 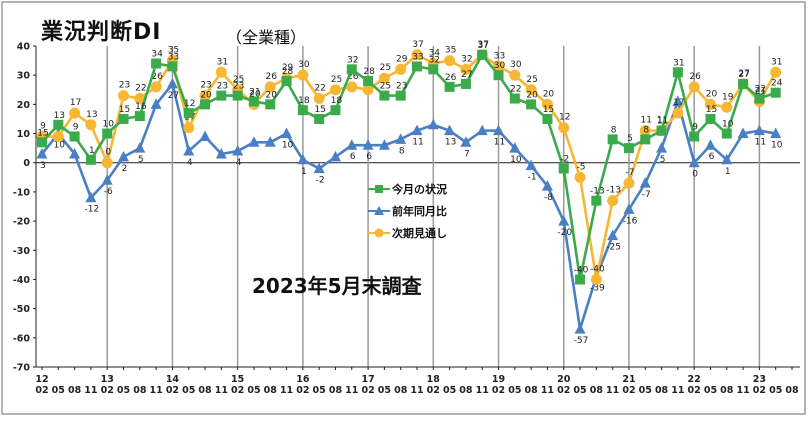 I want to click on x-year-label: 13, so click(x=107, y=379).